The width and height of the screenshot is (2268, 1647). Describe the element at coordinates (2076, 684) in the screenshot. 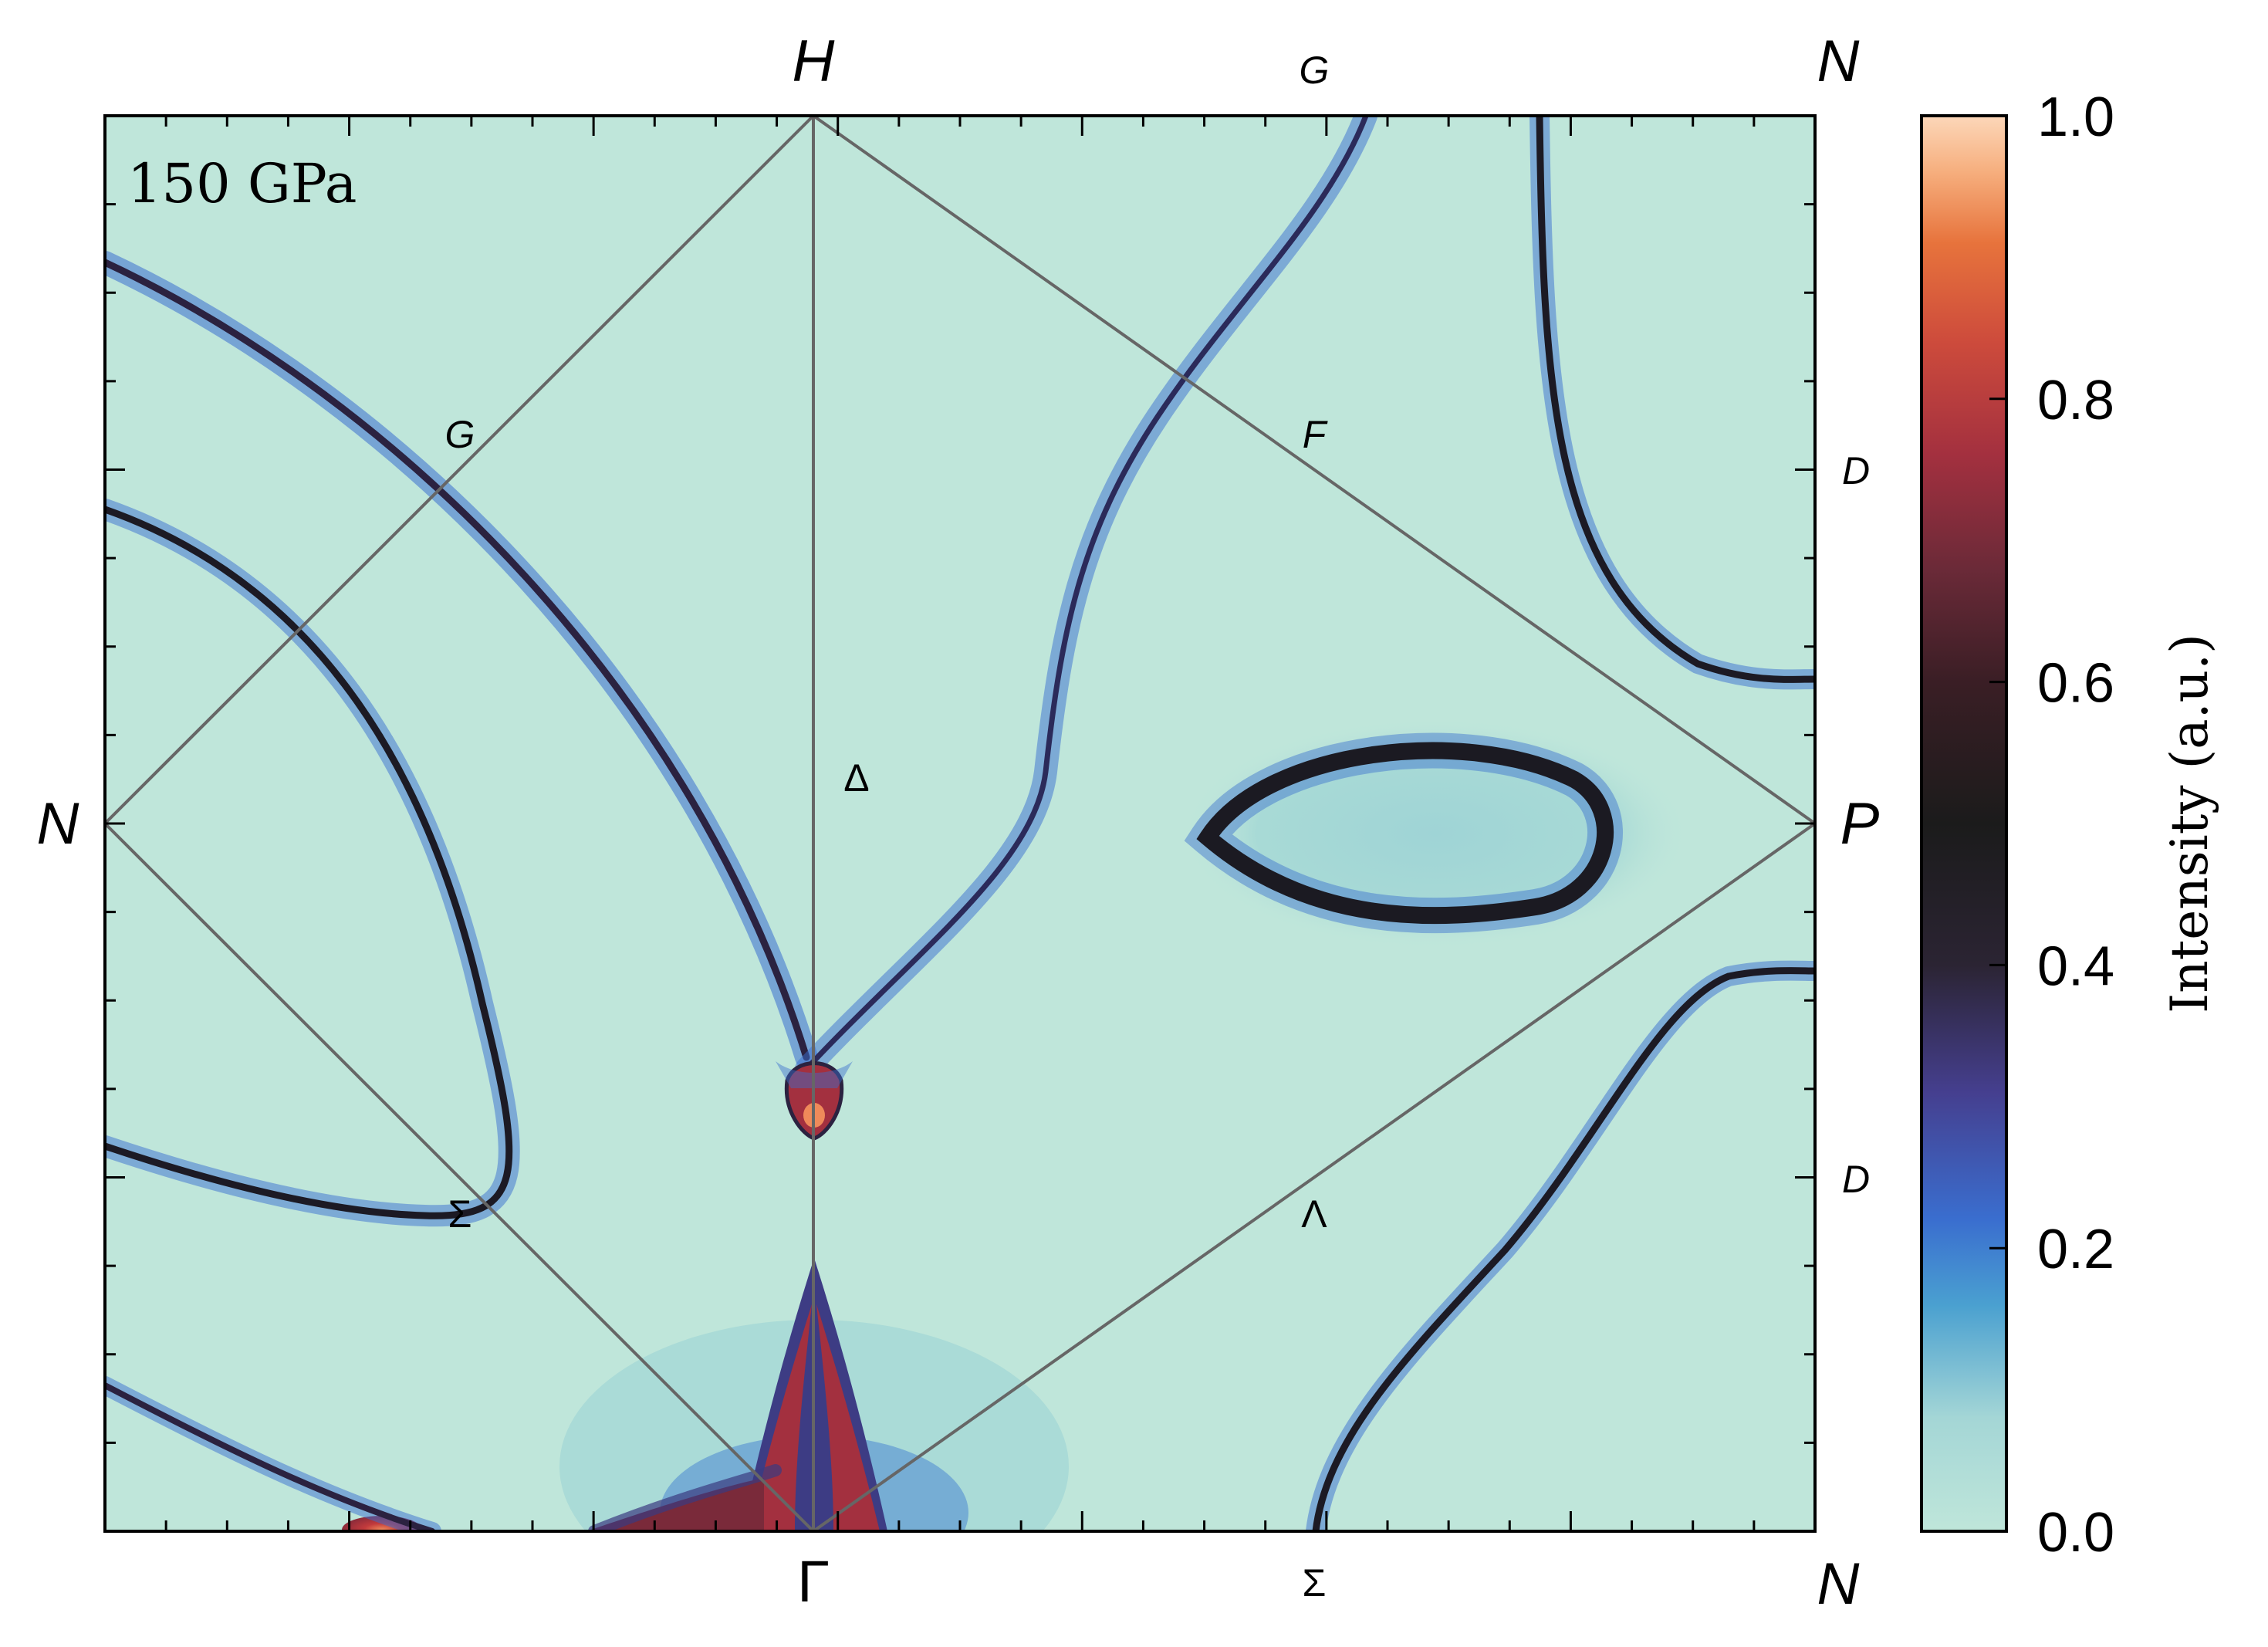

I see `colorbar-tick-label: 0.6` at that location.